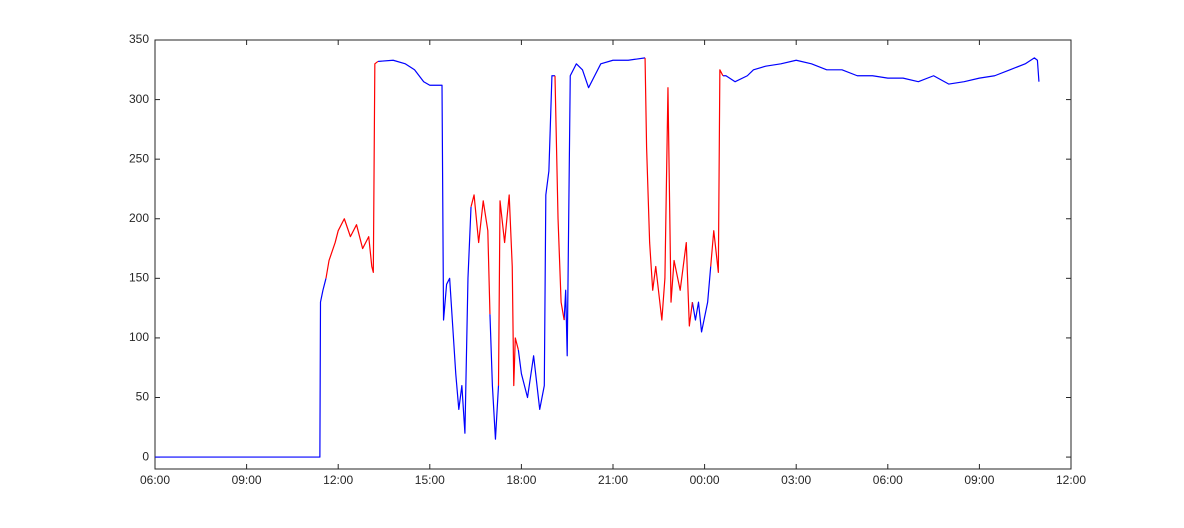  Describe the element at coordinates (139, 218) in the screenshot. I see `y-tick-label: 200` at that location.